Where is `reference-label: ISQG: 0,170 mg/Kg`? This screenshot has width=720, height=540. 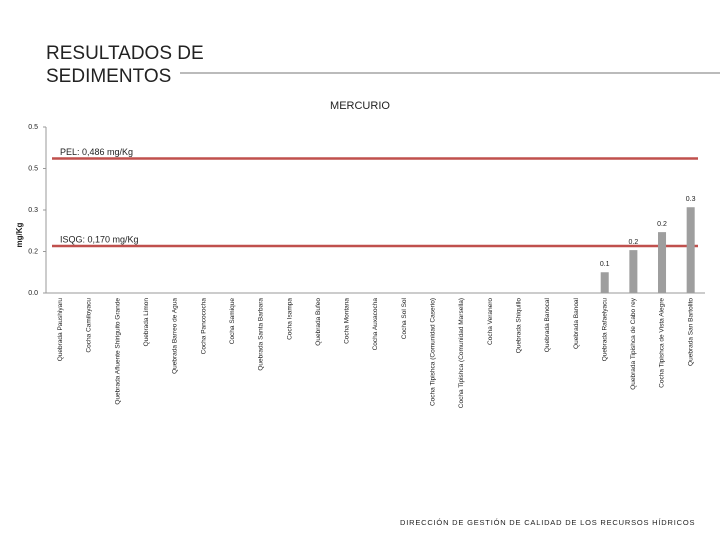
reference-label: ISQG: 0,170 mg/Kg is located at coordinates (99, 239).